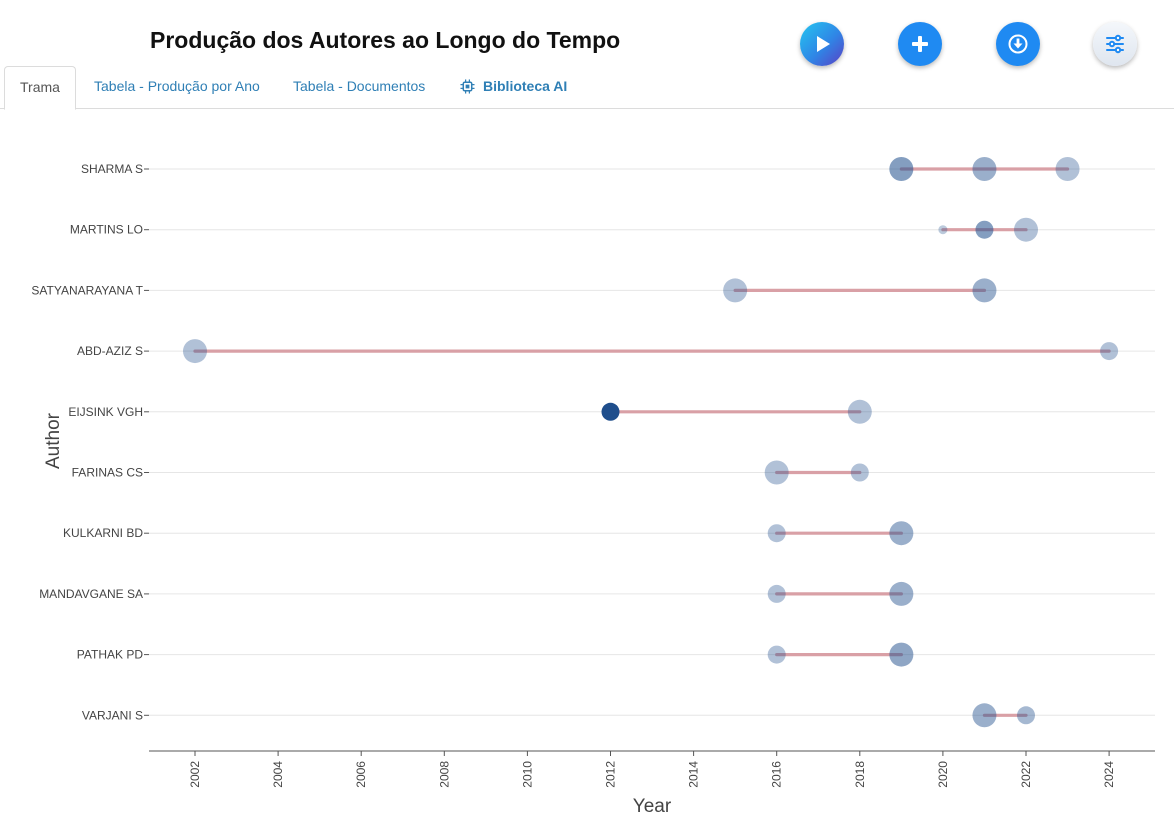 The width and height of the screenshot is (1174, 836). What do you see at coordinates (40, 88) in the screenshot?
I see `tab-trama: Trama` at bounding box center [40, 88].